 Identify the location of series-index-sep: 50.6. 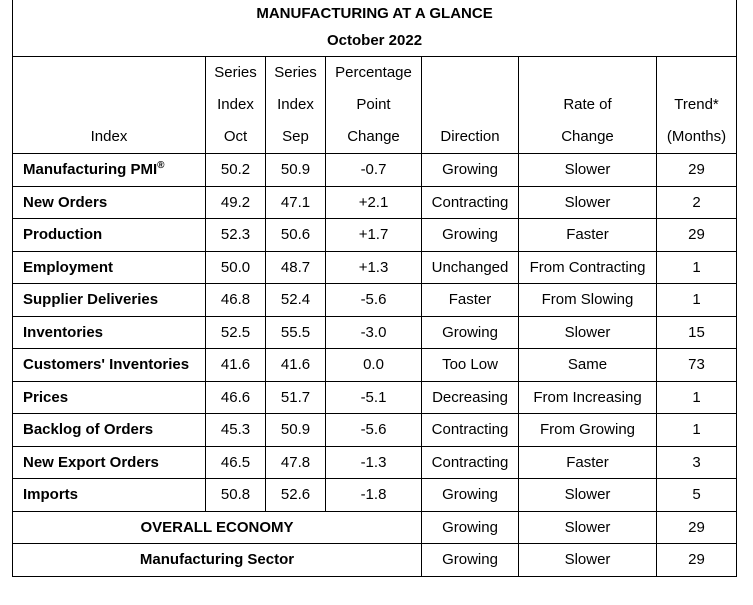
(295, 235).